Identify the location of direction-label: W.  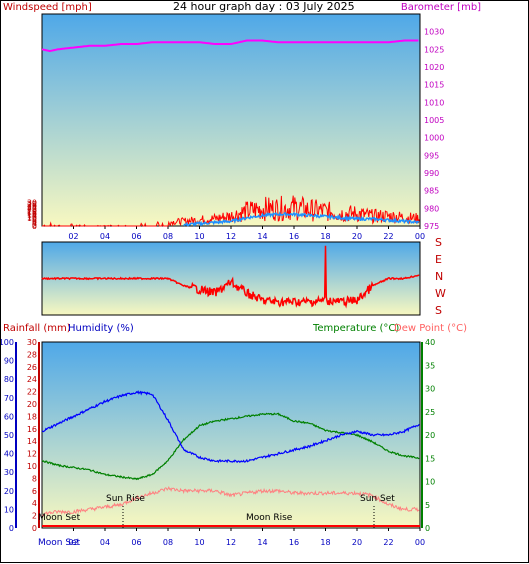
(440, 293).